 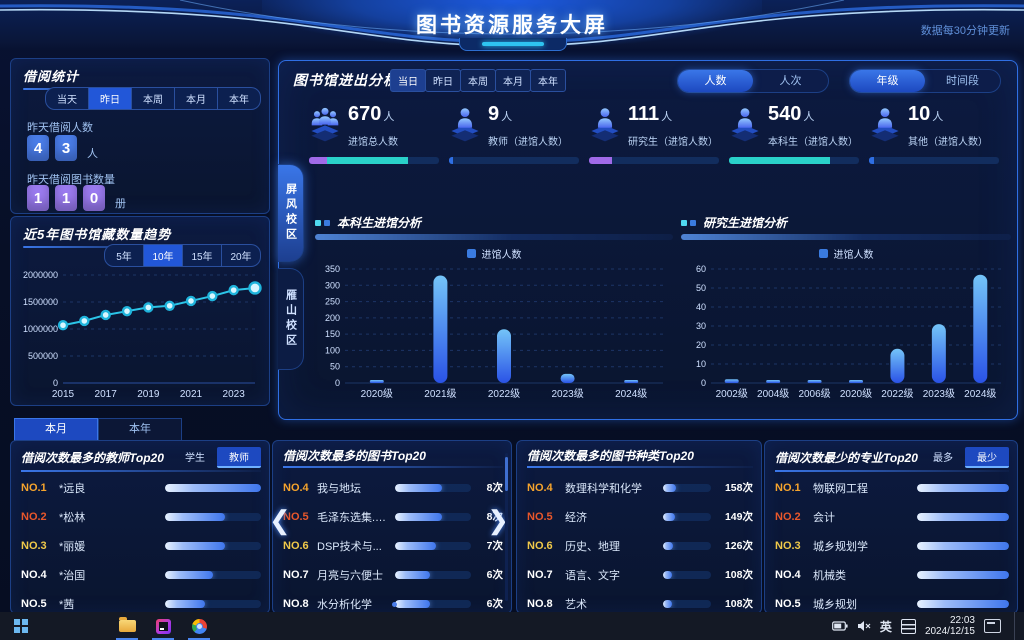 What do you see at coordinates (239, 457) in the screenshot?
I see `teacher-tab-2: 教师` at bounding box center [239, 457].